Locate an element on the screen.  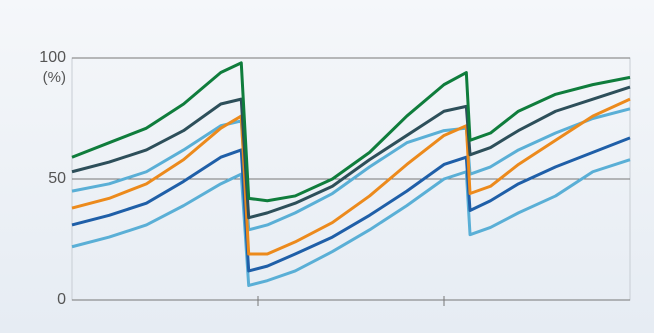
y-tick-label: 100 is located at coordinates (52, 57).